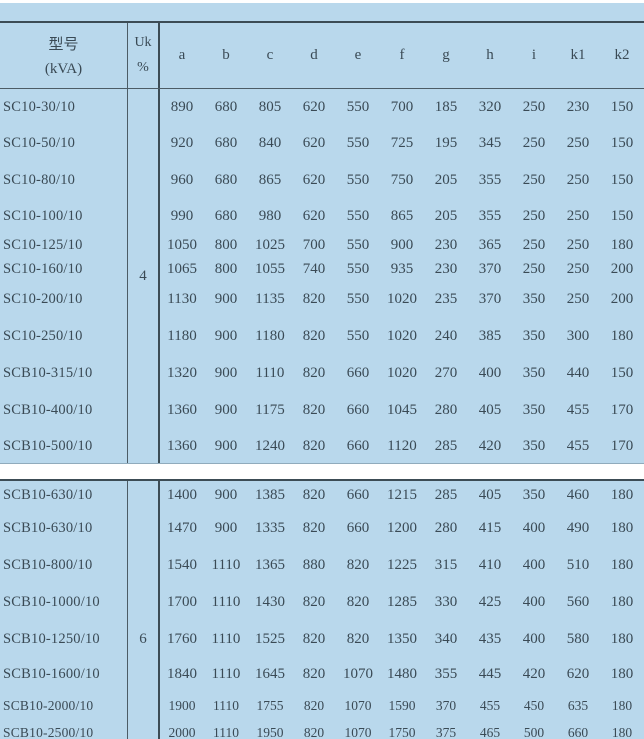 The height and width of the screenshot is (739, 644). I want to click on dimension-value: 1470, so click(182, 527).